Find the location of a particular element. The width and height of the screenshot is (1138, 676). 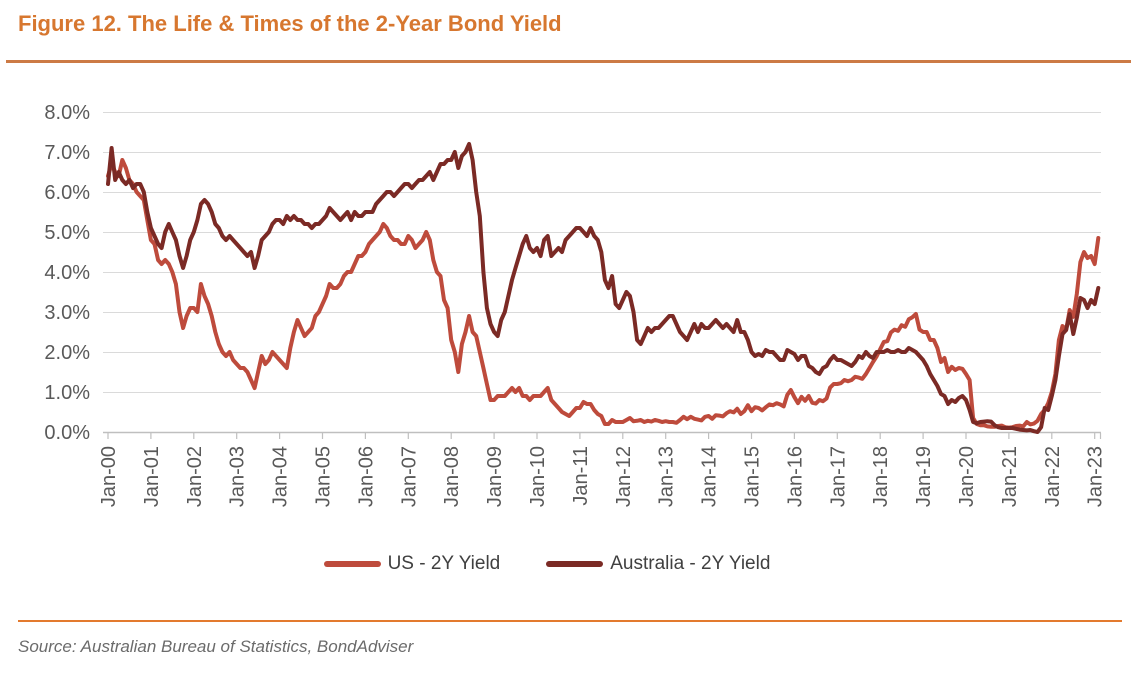

x-axis-label: Jan-05 is located at coordinates (324, 476).